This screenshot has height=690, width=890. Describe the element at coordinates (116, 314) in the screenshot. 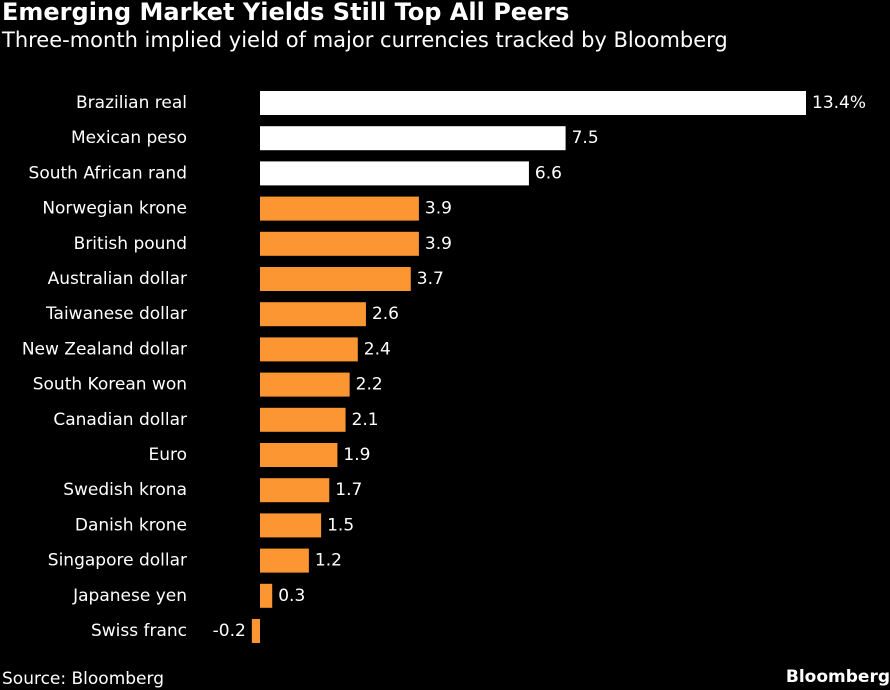

I see `category-label: Taiwanese dollar` at that location.